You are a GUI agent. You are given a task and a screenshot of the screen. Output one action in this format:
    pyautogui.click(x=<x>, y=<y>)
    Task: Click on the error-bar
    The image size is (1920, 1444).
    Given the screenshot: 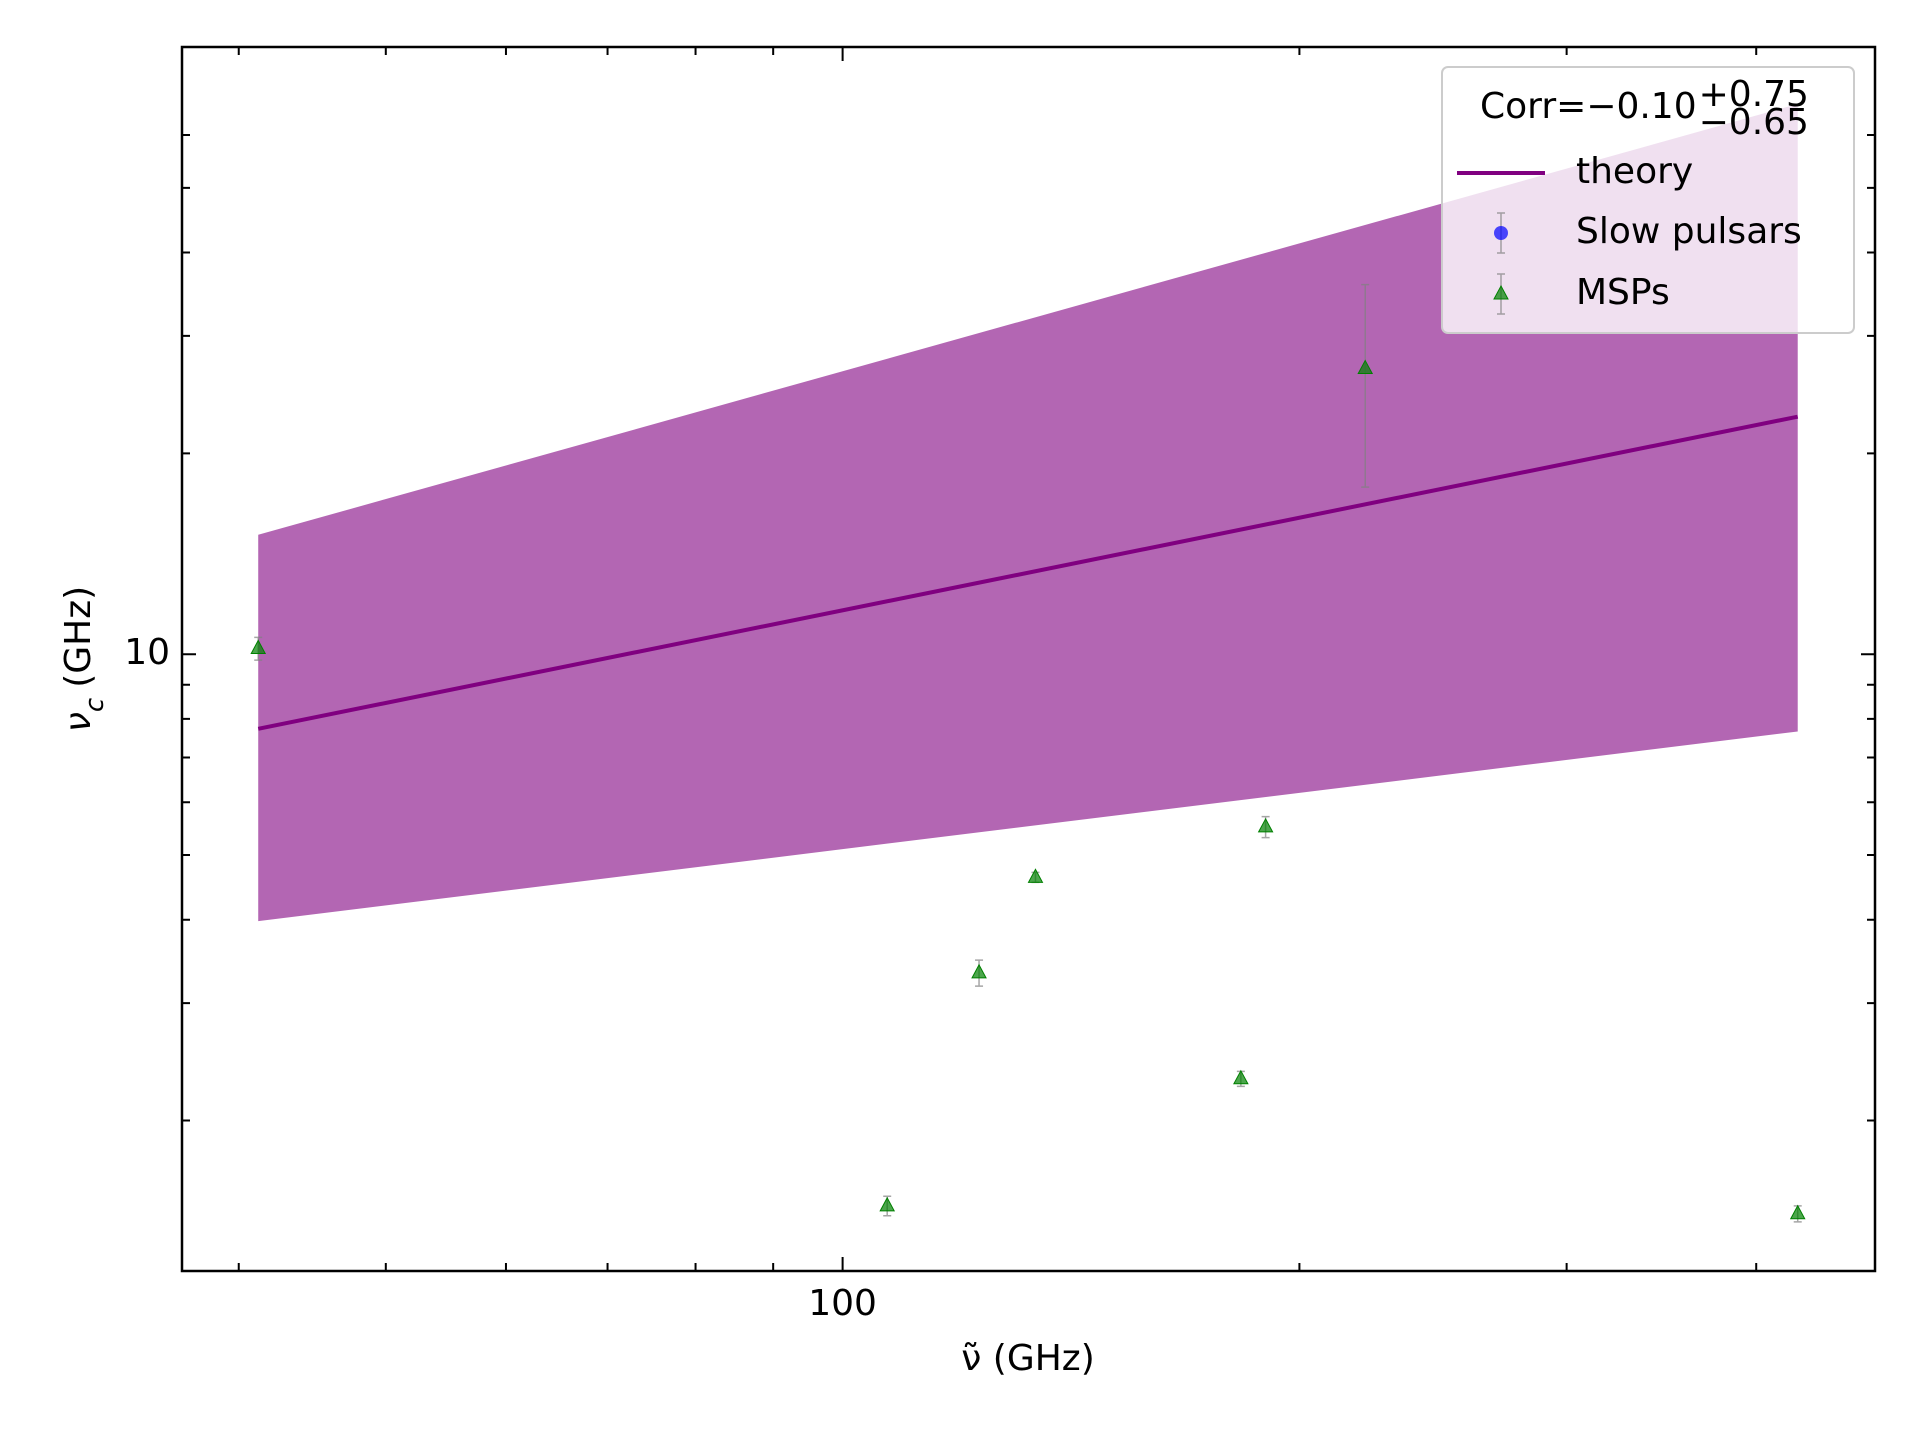 What is the action you would take?
    pyautogui.click(x=1365, y=385)
    